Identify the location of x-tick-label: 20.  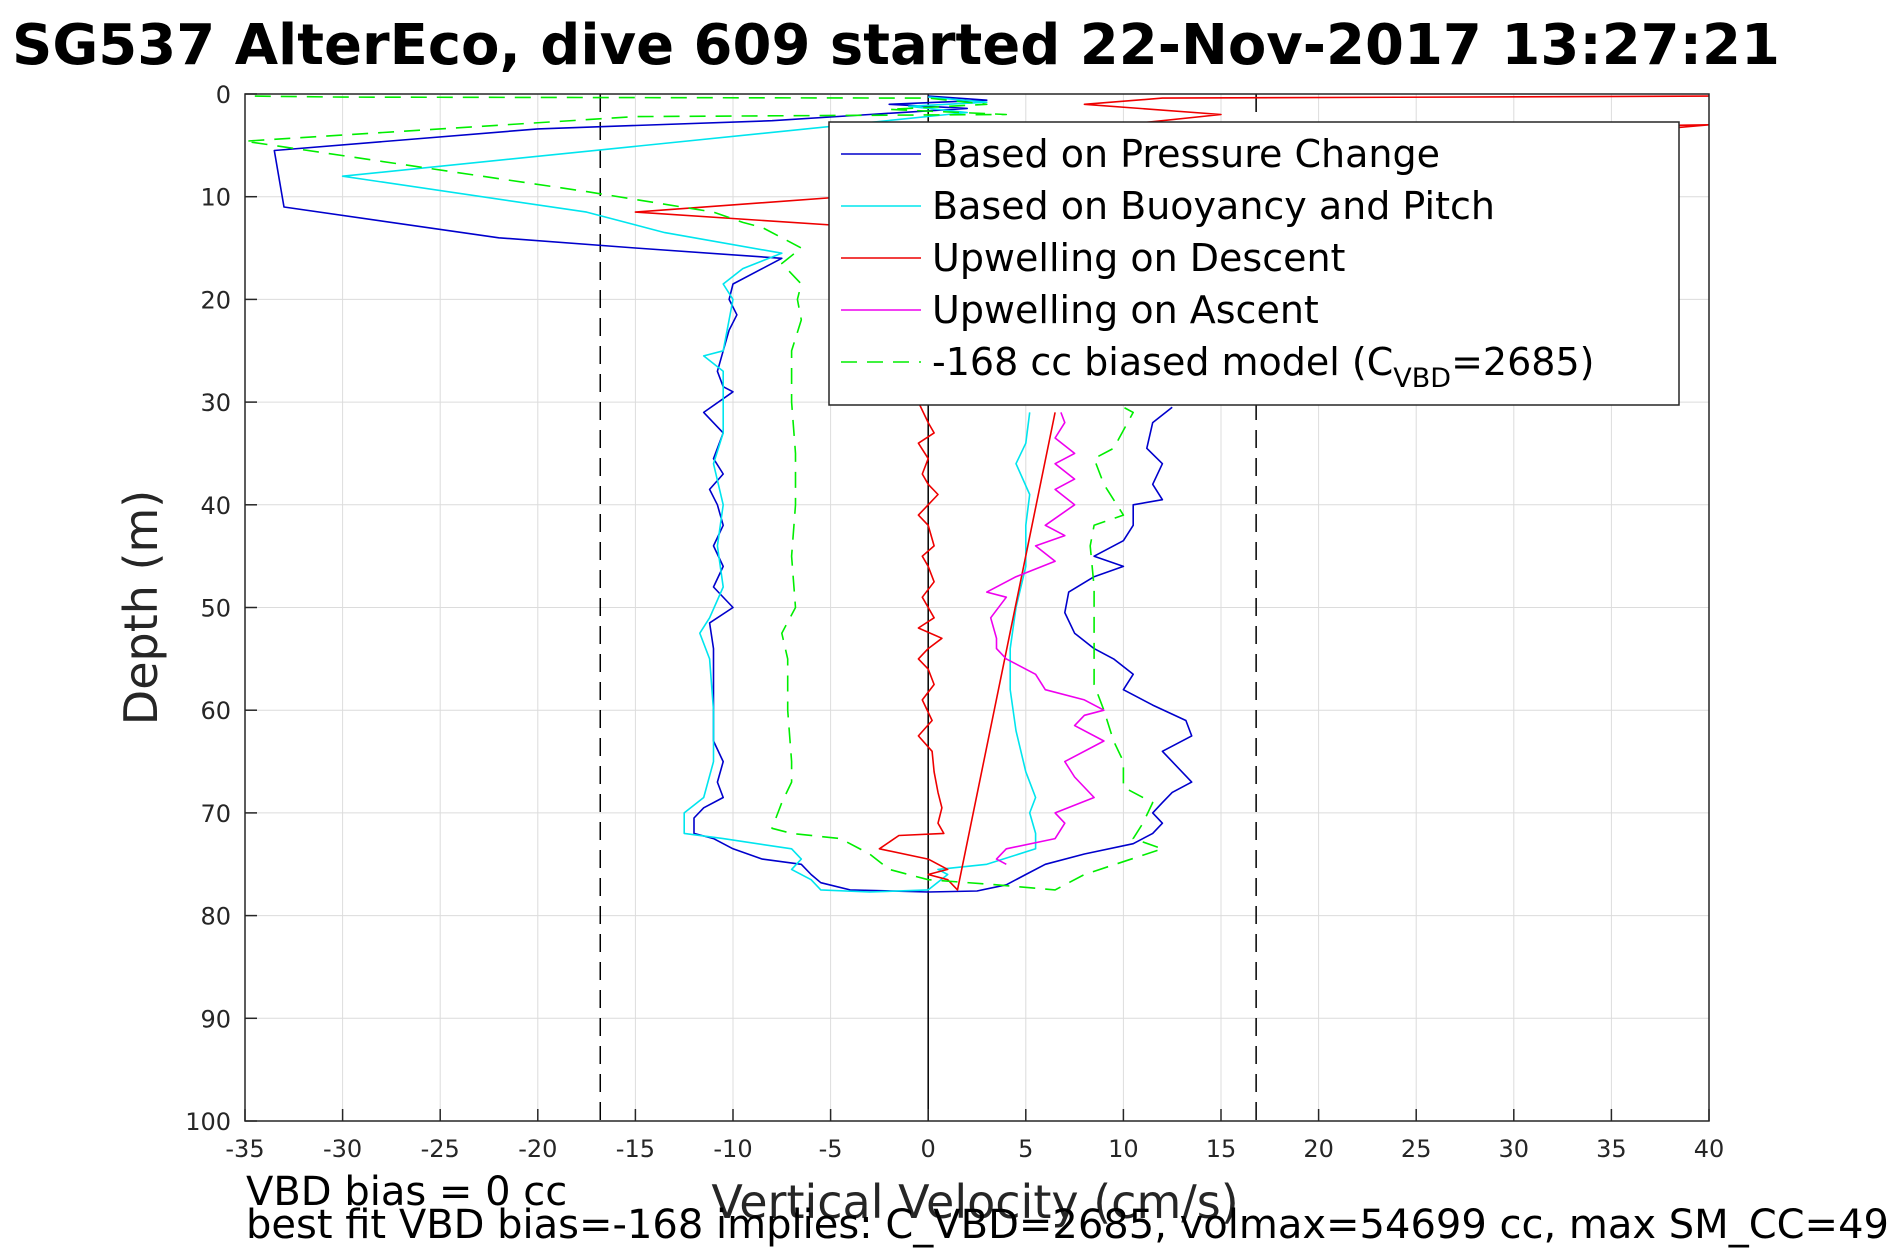
(1318, 1149).